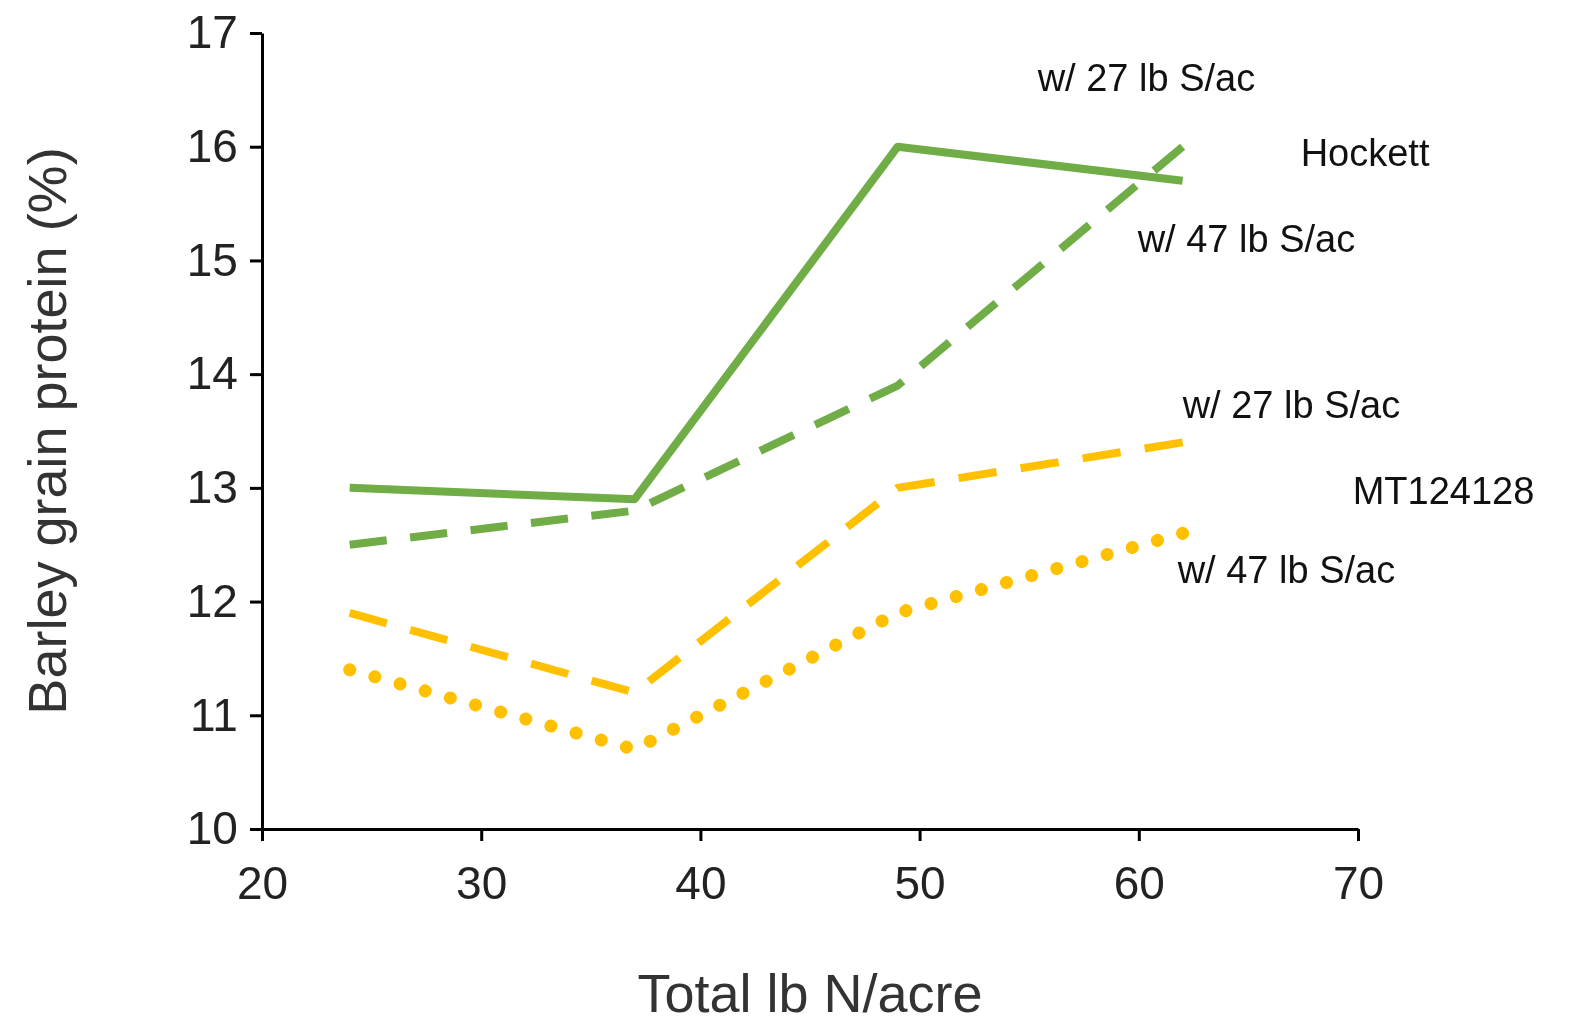  Describe the element at coordinates (1365, 152) in the screenshot. I see `annotation: Hockett` at that location.